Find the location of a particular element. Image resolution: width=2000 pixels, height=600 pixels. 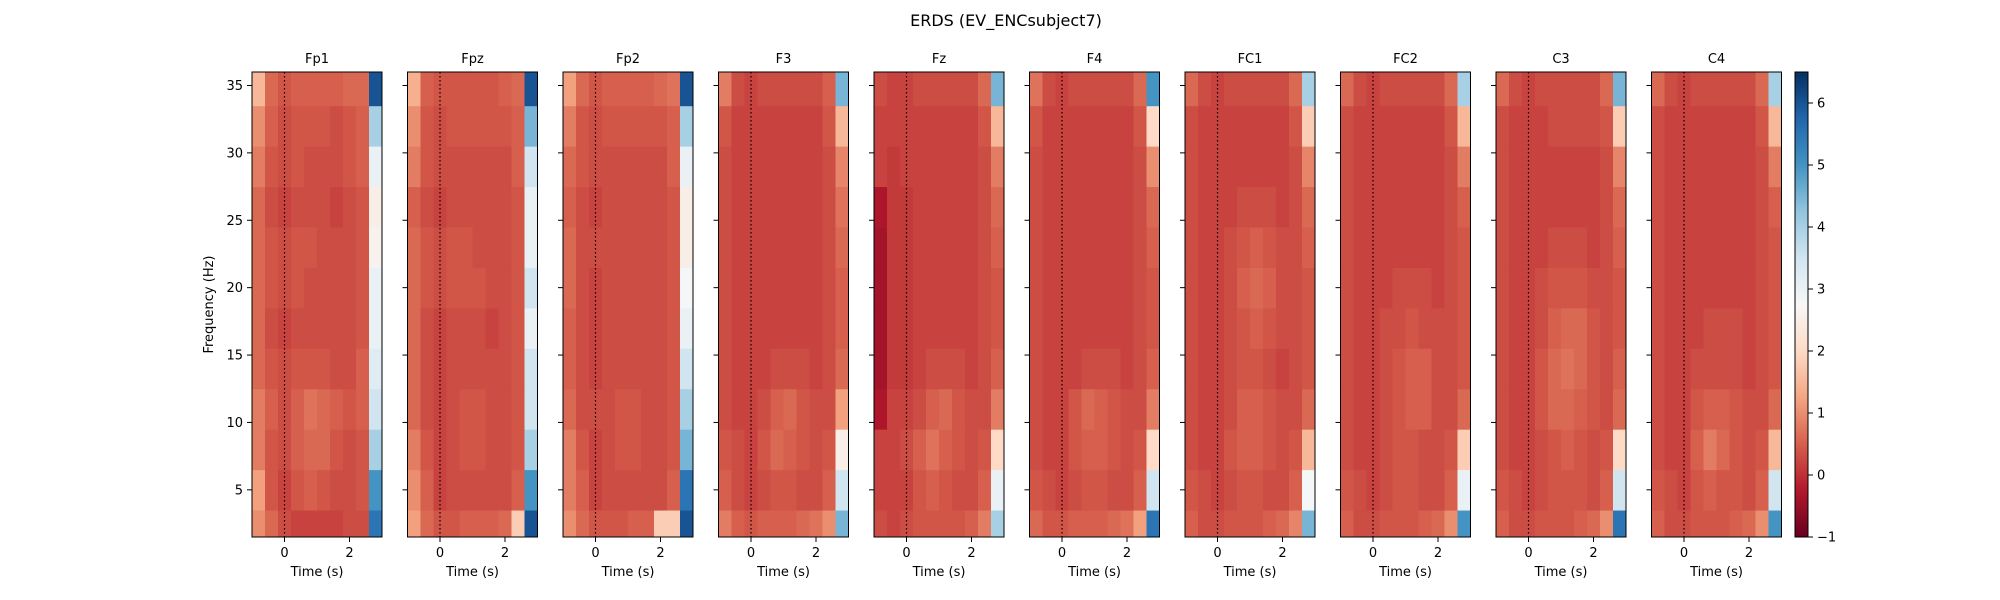

x-tick-label: 0 is located at coordinates (1684, 553).